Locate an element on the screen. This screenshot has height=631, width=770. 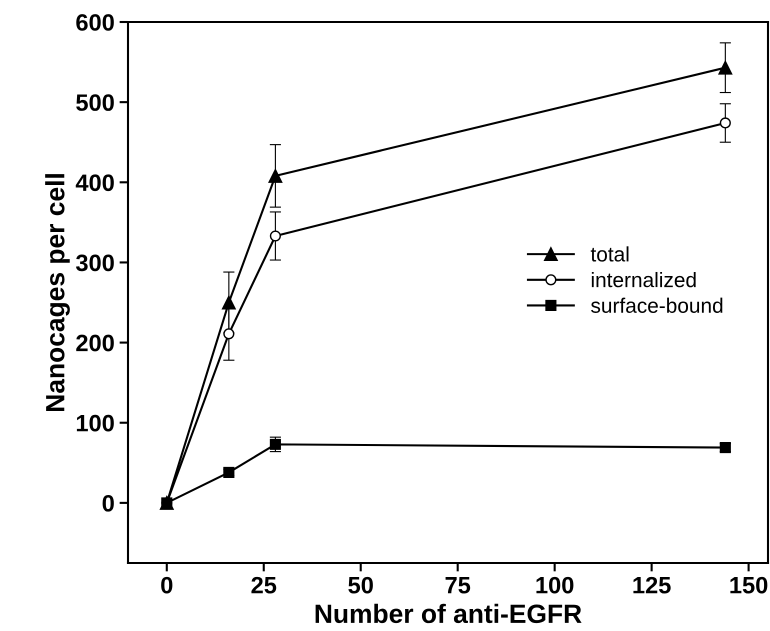
y-tick-label: 100 is located at coordinates (95, 423).